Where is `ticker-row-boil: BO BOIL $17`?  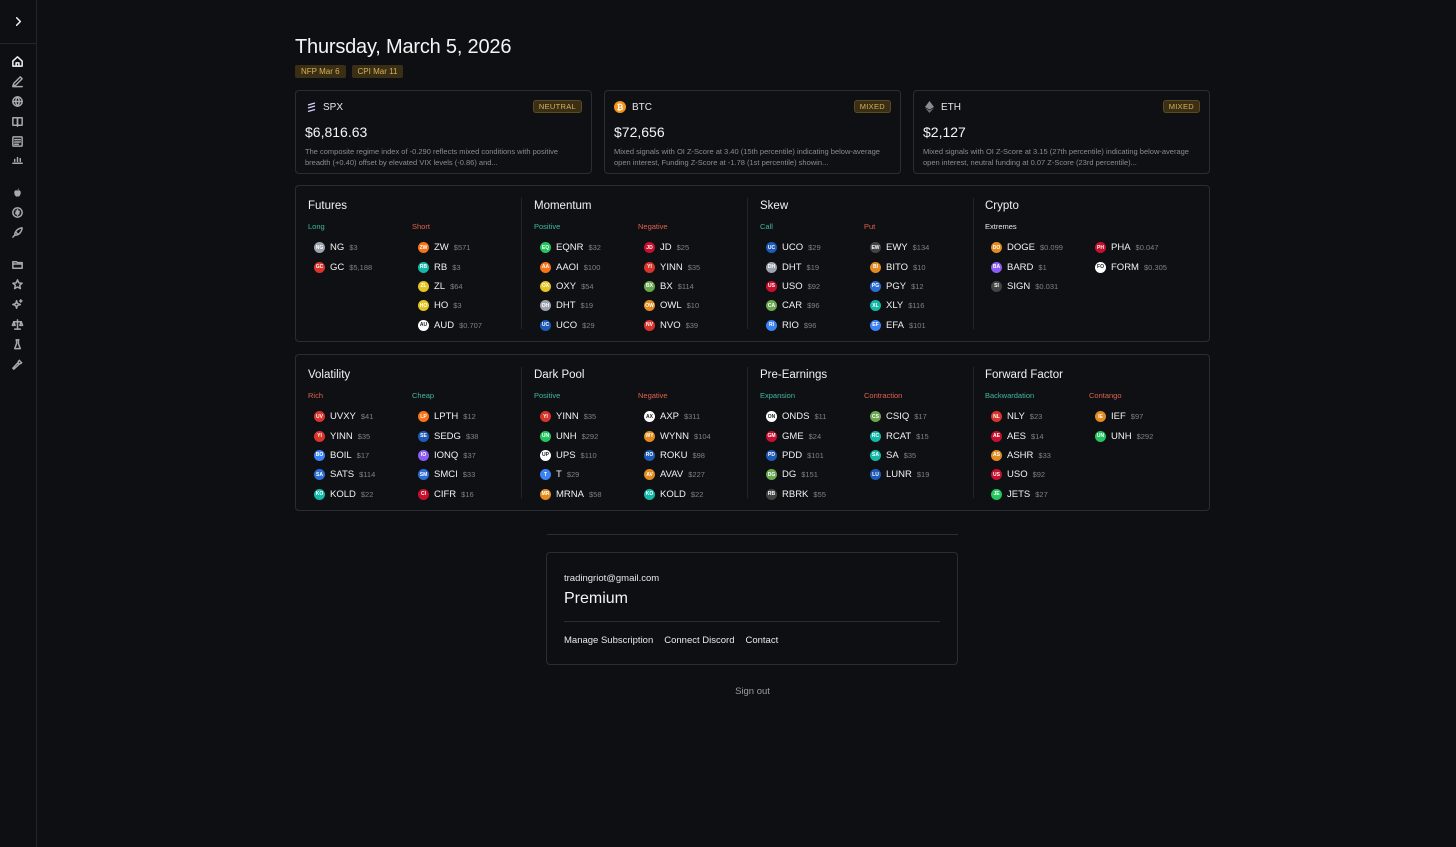
ticker-row-boil: BO BOIL $17 is located at coordinates (341, 455).